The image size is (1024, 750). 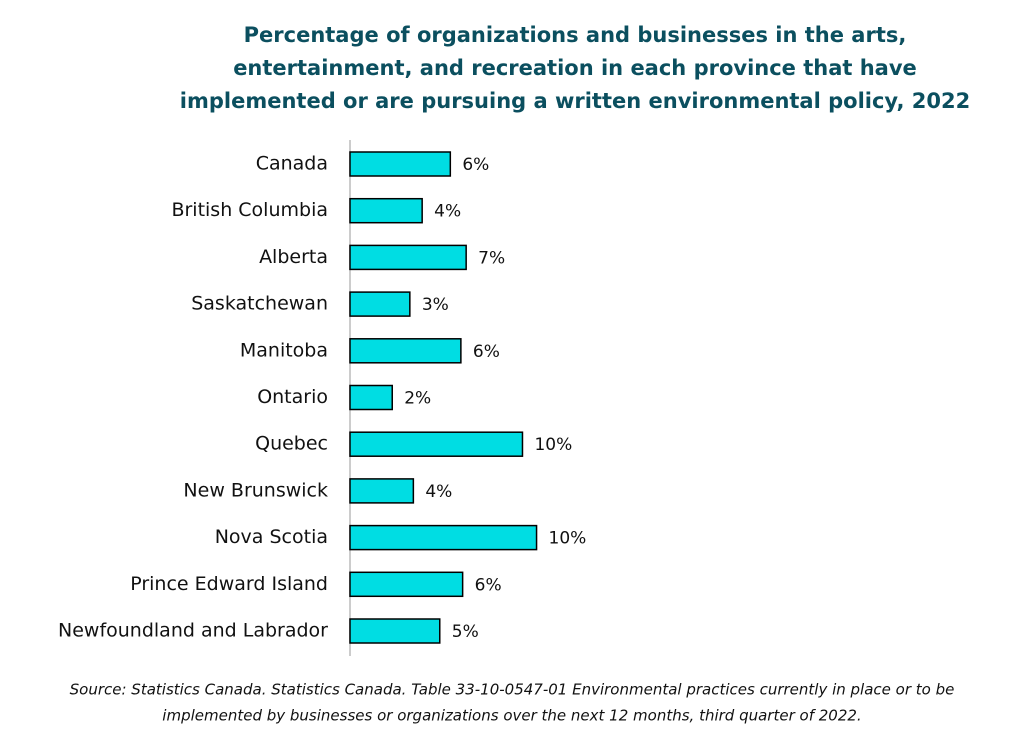 I want to click on y-tick-label: Canada, so click(x=292, y=164).